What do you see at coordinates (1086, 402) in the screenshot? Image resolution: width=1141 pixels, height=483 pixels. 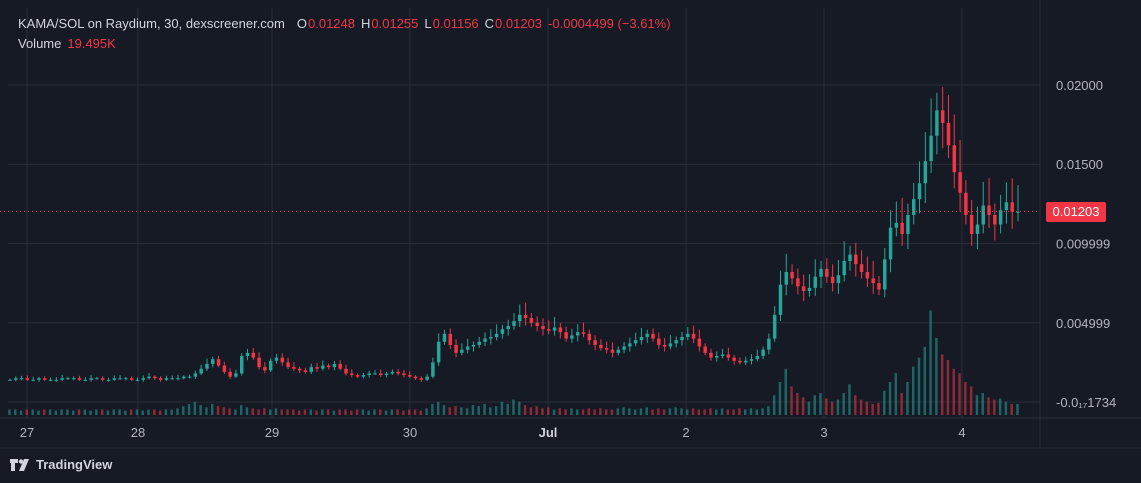 I see `y-tick-label: -0.0₁₇1734` at bounding box center [1086, 402].